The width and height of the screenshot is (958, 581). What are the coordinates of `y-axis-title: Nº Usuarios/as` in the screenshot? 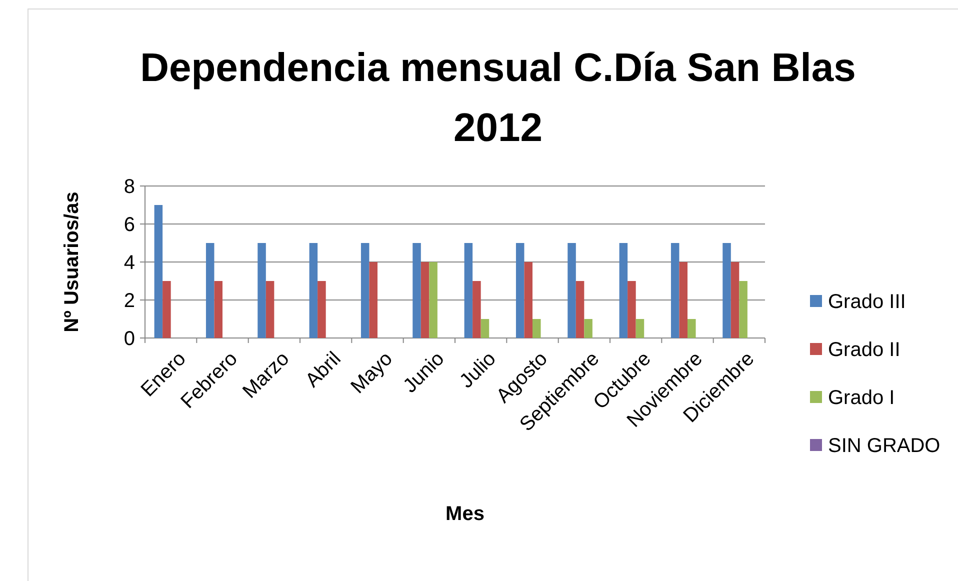 It's located at (72, 262).